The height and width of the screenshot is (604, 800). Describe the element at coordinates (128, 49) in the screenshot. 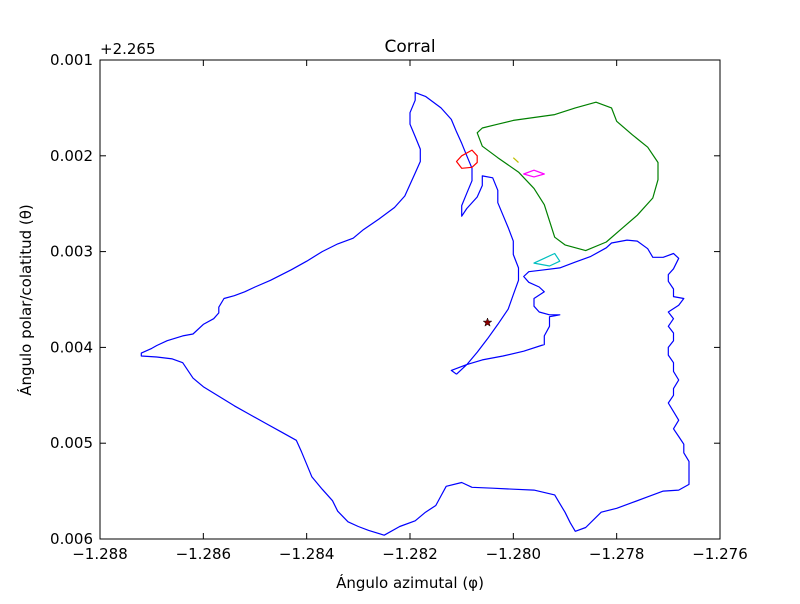

I see `y-offset-label: +2.265` at that location.